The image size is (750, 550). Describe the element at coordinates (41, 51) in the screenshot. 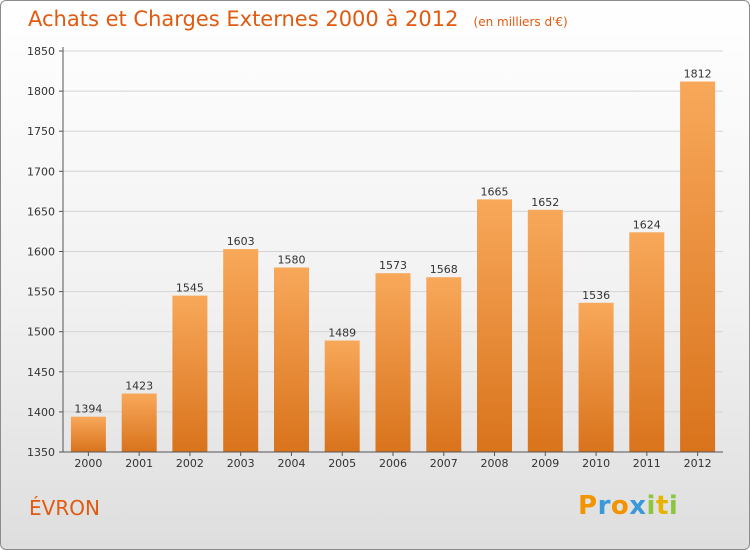

I see `y-tick-label: 1850` at that location.